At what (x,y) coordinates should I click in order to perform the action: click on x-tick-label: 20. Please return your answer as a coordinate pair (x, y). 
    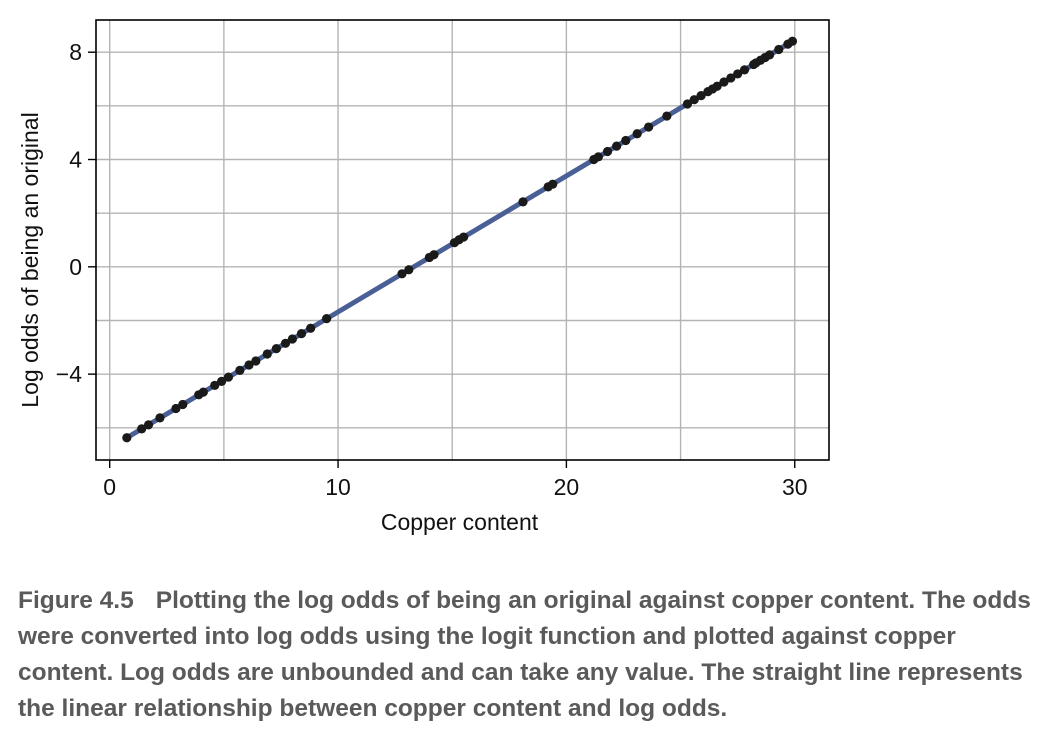
    Looking at the image, I should click on (567, 487).